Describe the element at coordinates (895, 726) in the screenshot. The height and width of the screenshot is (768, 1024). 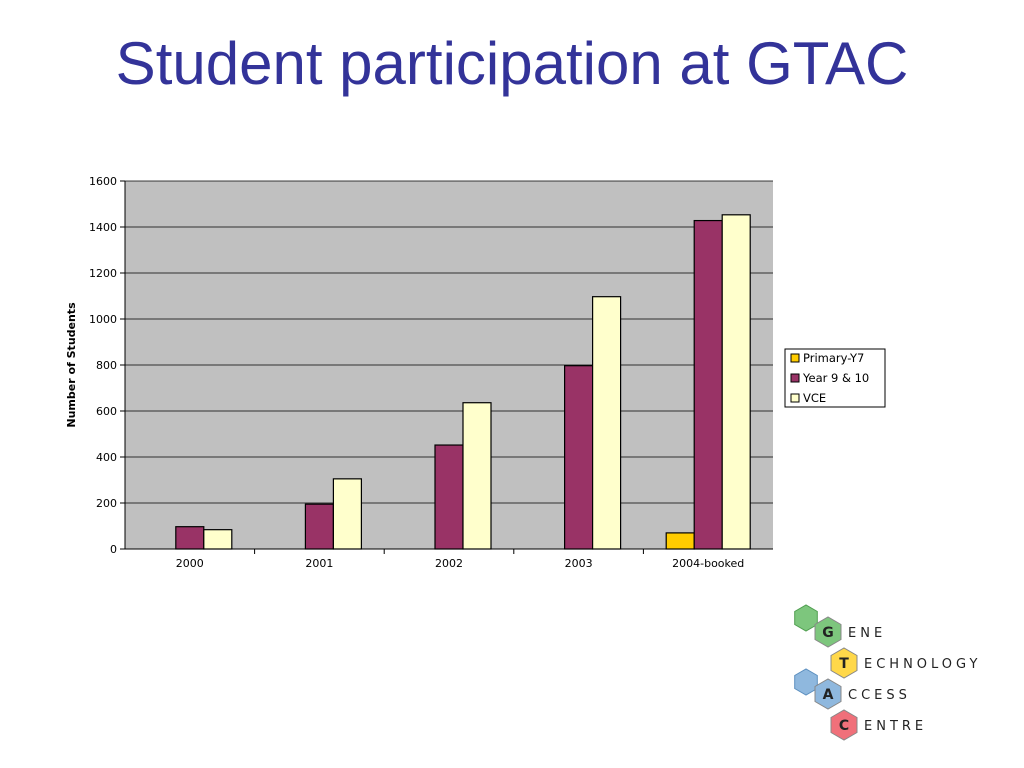
I see `logo-word: ENTRE` at that location.